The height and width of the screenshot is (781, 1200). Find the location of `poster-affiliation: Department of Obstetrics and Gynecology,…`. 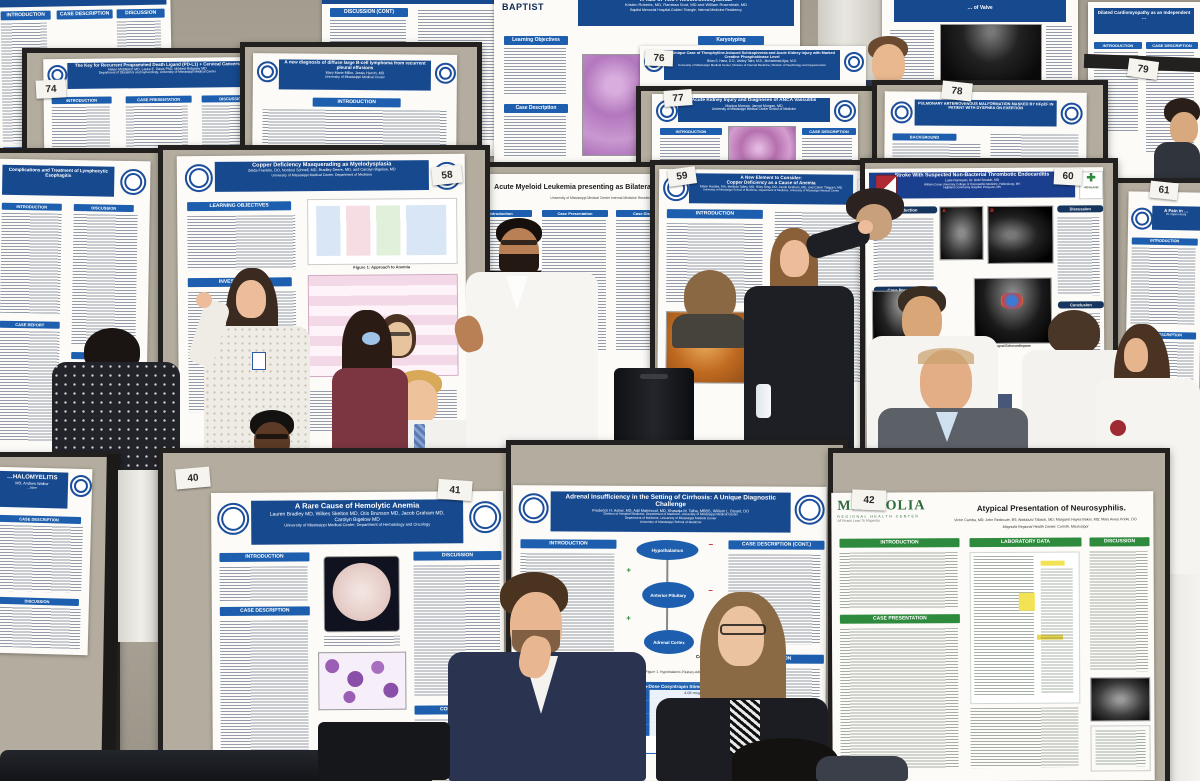

poster-affiliation: Department of Obstetrics and Gynecology,… is located at coordinates (157, 72).